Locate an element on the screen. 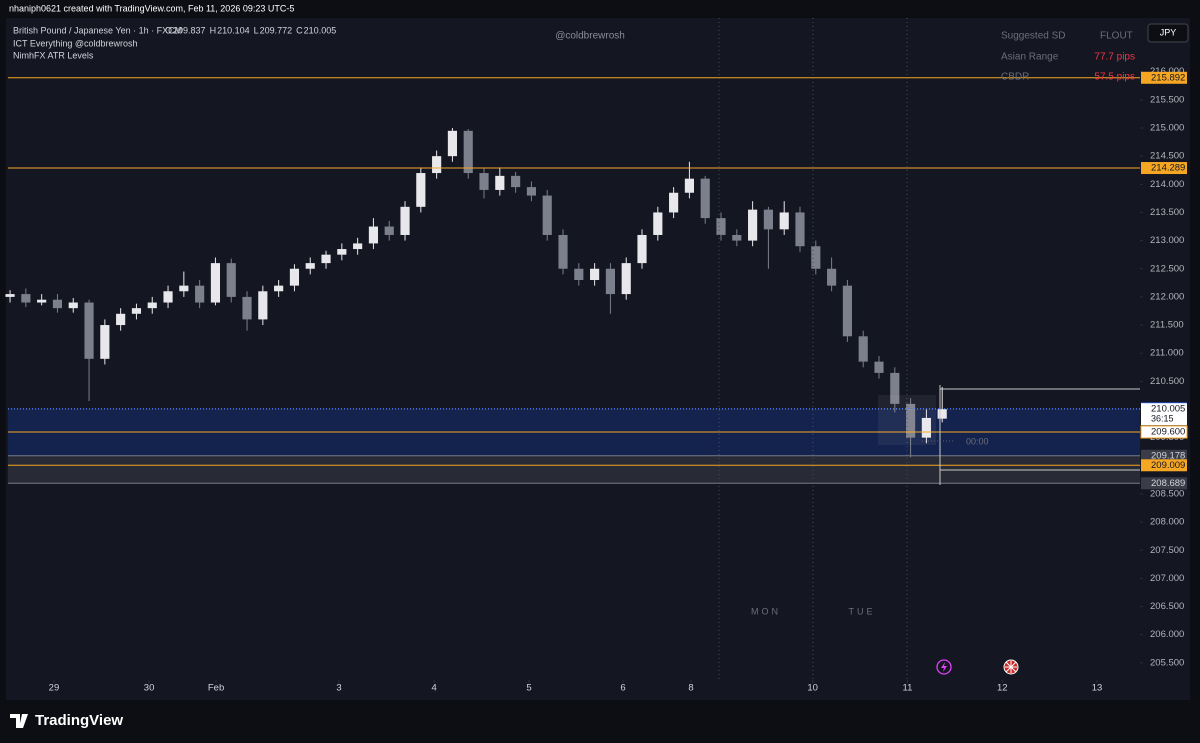  y-tick-label: 210.500 is located at coordinates (1167, 381).